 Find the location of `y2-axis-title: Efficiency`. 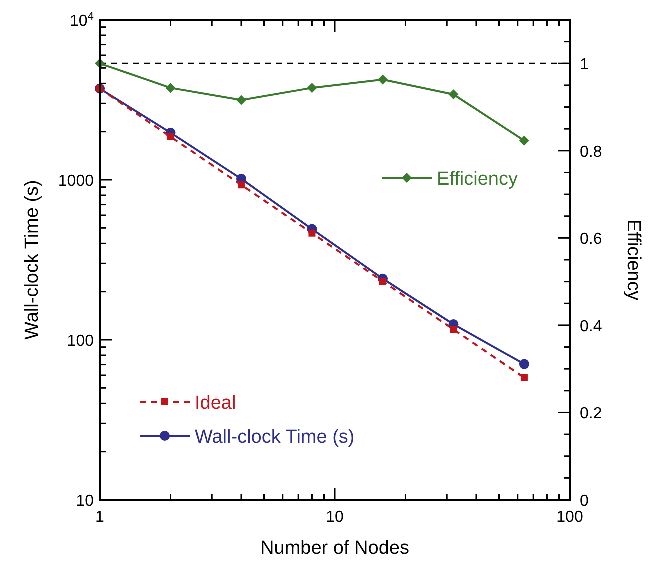

y2-axis-title: Efficiency is located at coordinates (633, 260).